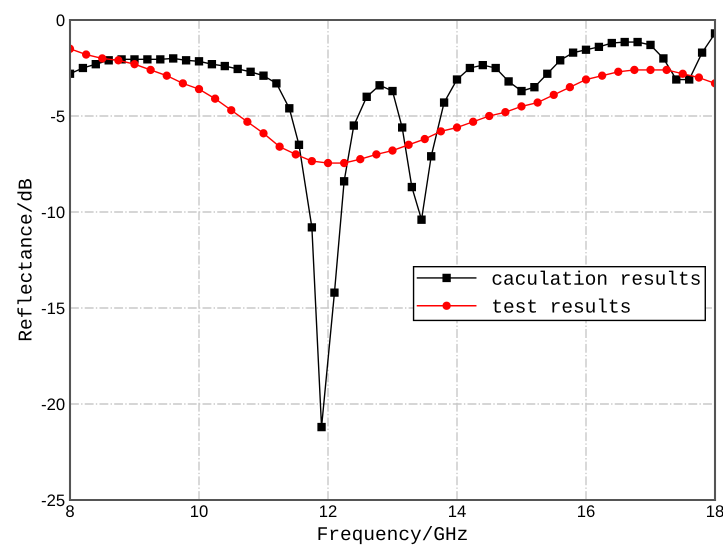 Image resolution: width=723 pixels, height=554 pixels. What do you see at coordinates (60, 20) in the screenshot?
I see `y-tick-label: 0` at bounding box center [60, 20].